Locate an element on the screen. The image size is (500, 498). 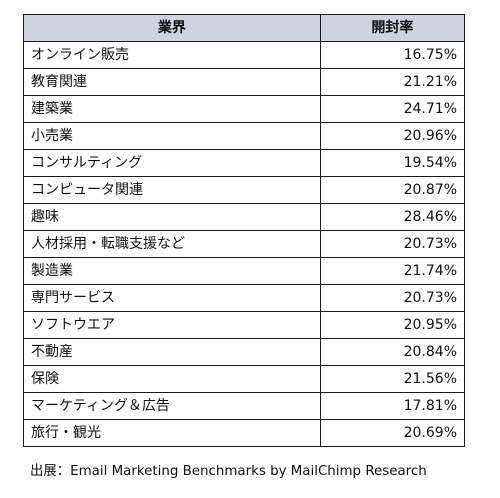
open-rate-cell: 20.87% is located at coordinates (392, 190).